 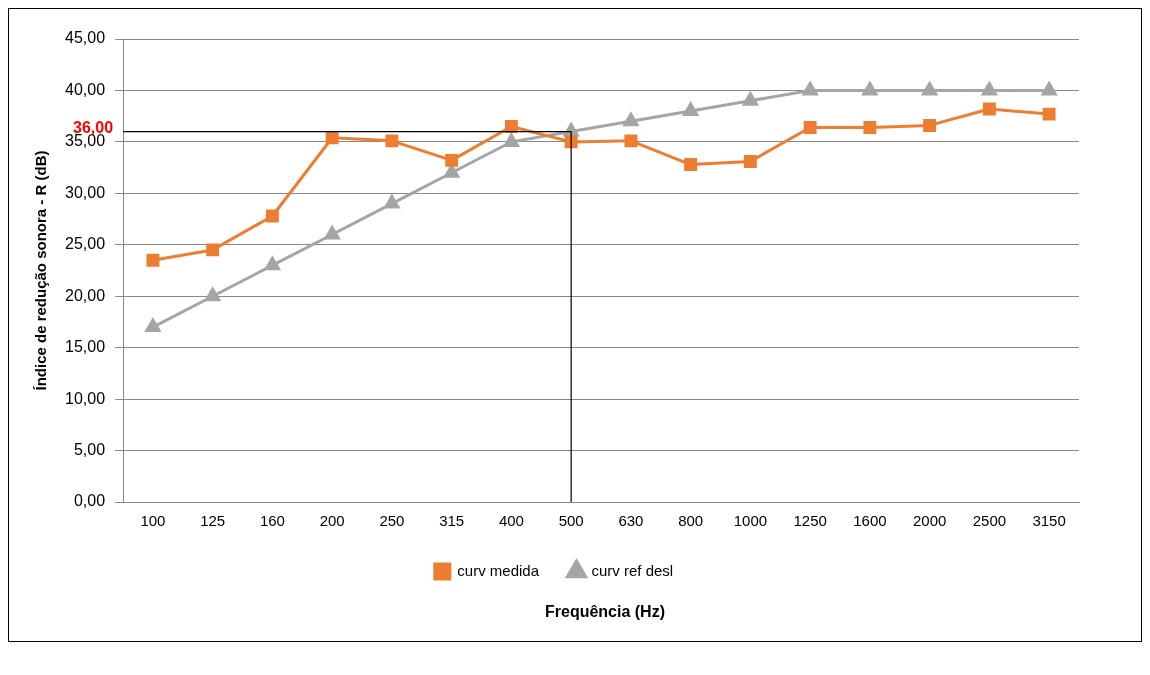 What do you see at coordinates (213, 521) in the screenshot?
I see `x-tick-label: 125` at bounding box center [213, 521].